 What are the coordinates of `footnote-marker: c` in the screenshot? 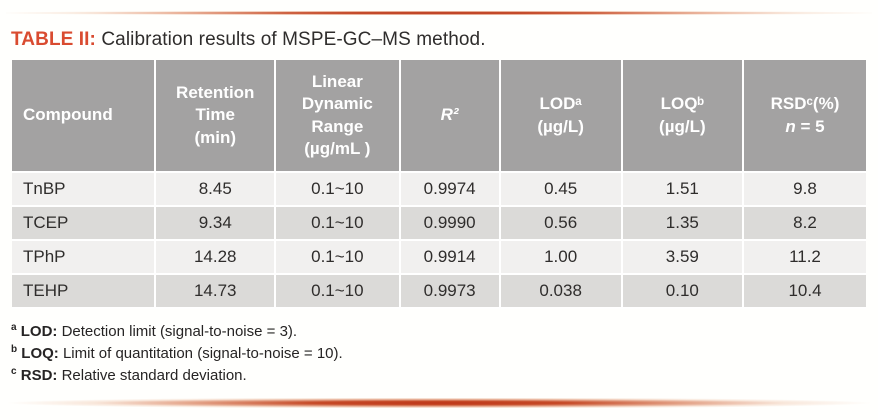 It's located at (14, 371).